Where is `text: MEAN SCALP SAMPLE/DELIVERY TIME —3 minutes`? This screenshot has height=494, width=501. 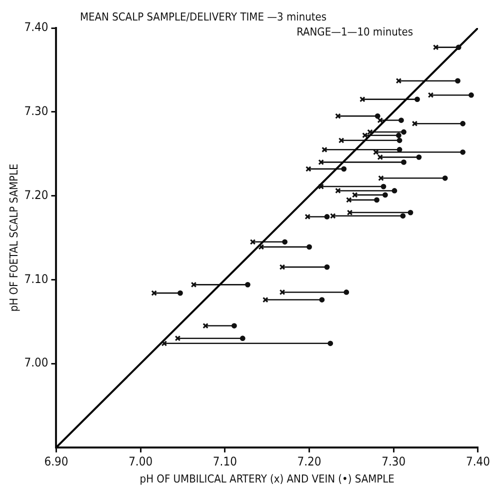
text: MEAN SCALP SAMPLE/DELIVERY TIME —3 minutes is located at coordinates (203, 17).